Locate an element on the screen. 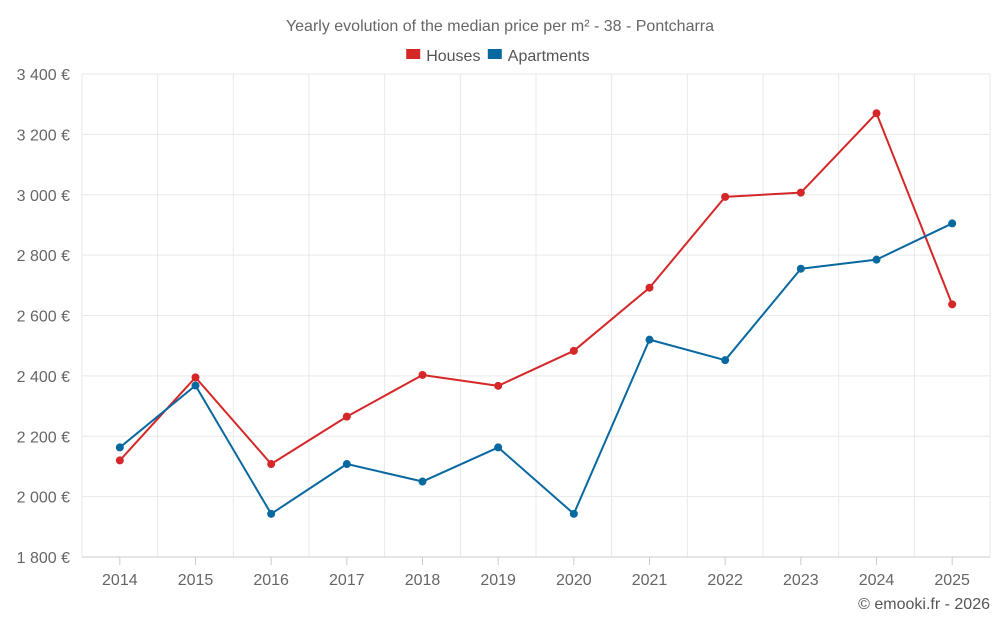  apartments-point-2022 is located at coordinates (725, 360).